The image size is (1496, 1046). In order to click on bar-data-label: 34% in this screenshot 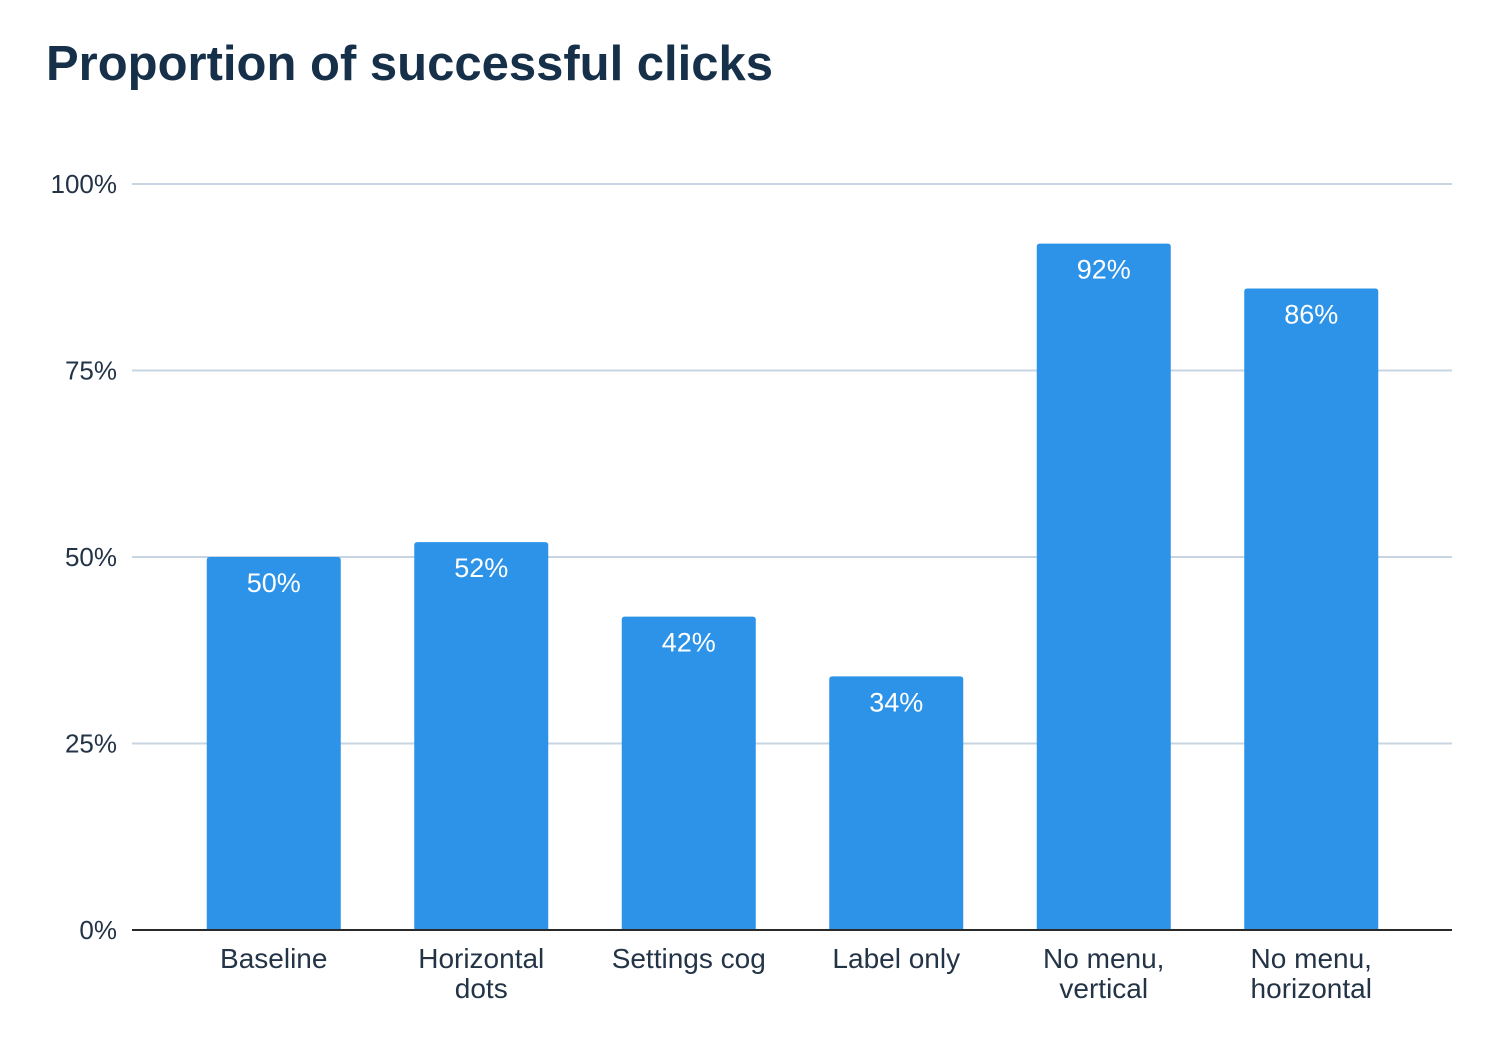, I will do `click(896, 702)`.